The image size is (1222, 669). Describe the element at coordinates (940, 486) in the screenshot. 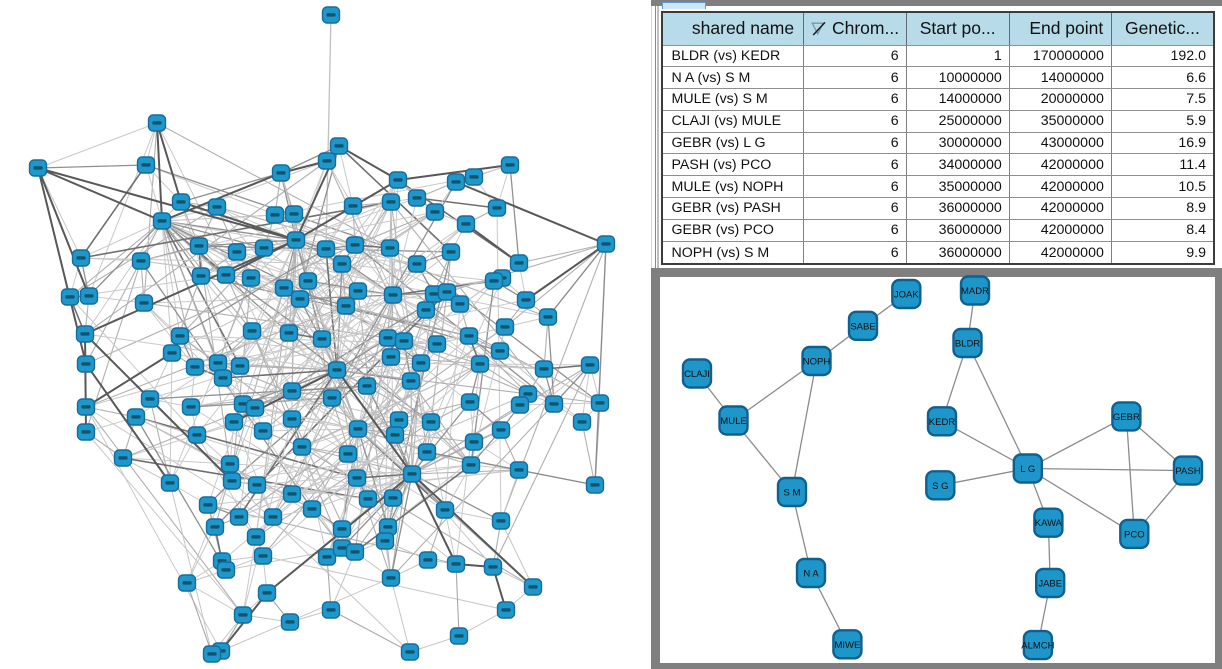

I see `svg-text: S G` at that location.